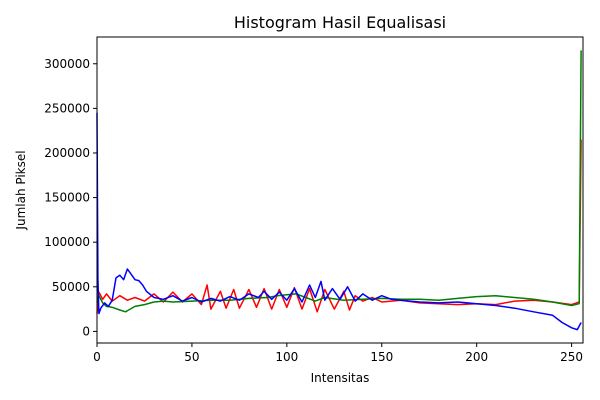  What do you see at coordinates (67, 108) in the screenshot?
I see `y-tick-label: 250000` at bounding box center [67, 108].